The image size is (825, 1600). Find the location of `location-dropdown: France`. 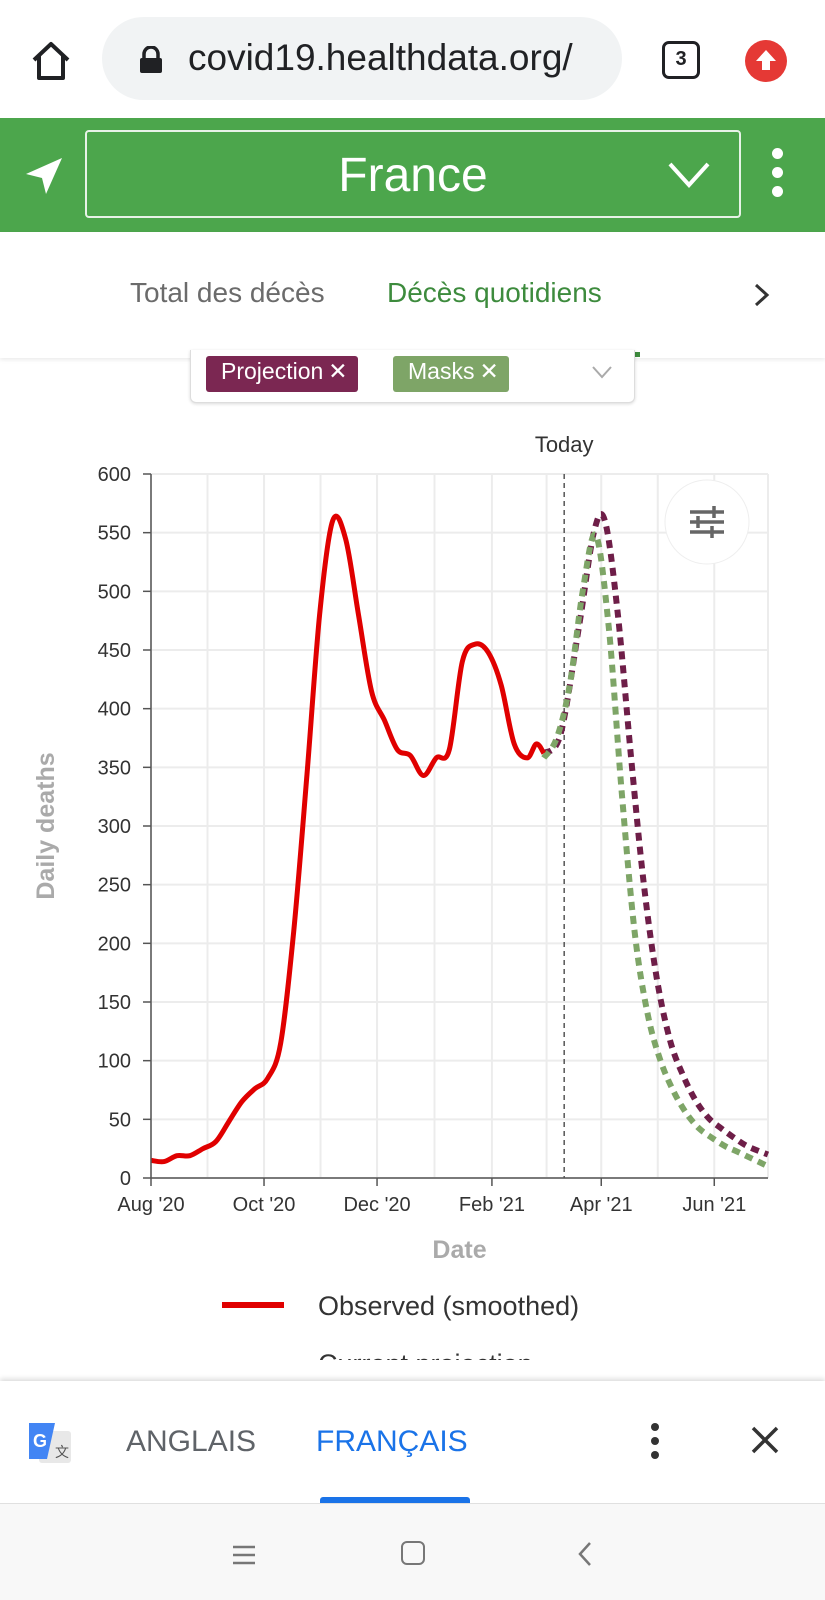

location-dropdown: France is located at coordinates (413, 174).